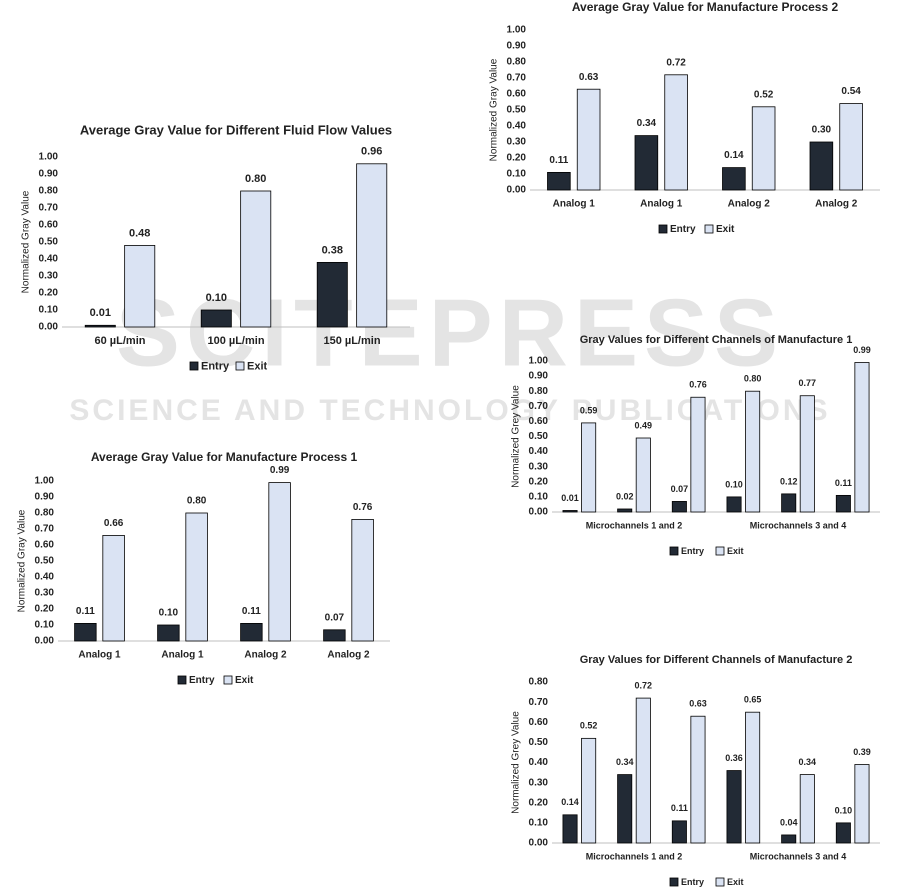  What do you see at coordinates (351, 341) in the screenshot?
I see `x-tick-label: 150 µL/min` at bounding box center [351, 341].